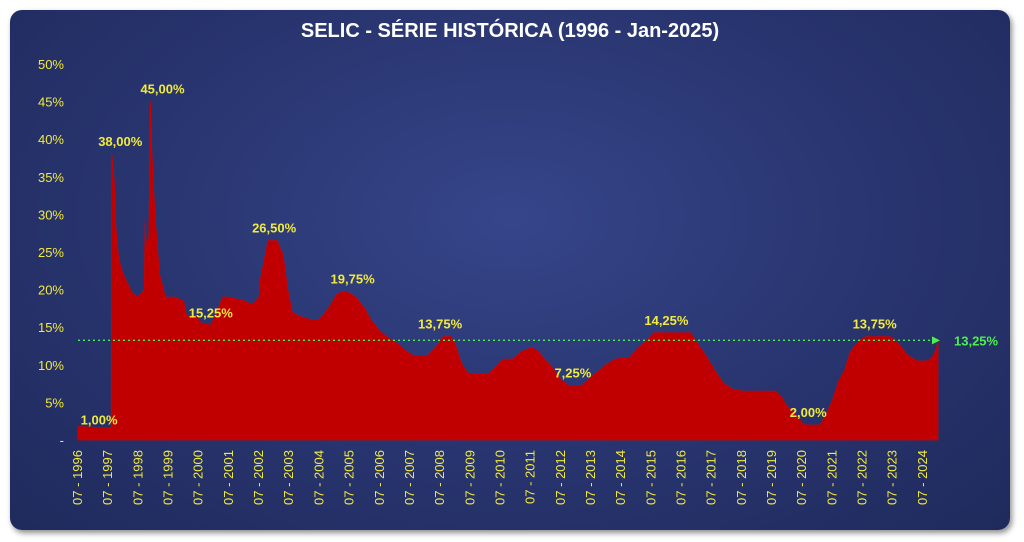 The height and width of the screenshot is (542, 1024). Describe the element at coordinates (353, 278) in the screenshot. I see `data-label: 19,75%` at that location.